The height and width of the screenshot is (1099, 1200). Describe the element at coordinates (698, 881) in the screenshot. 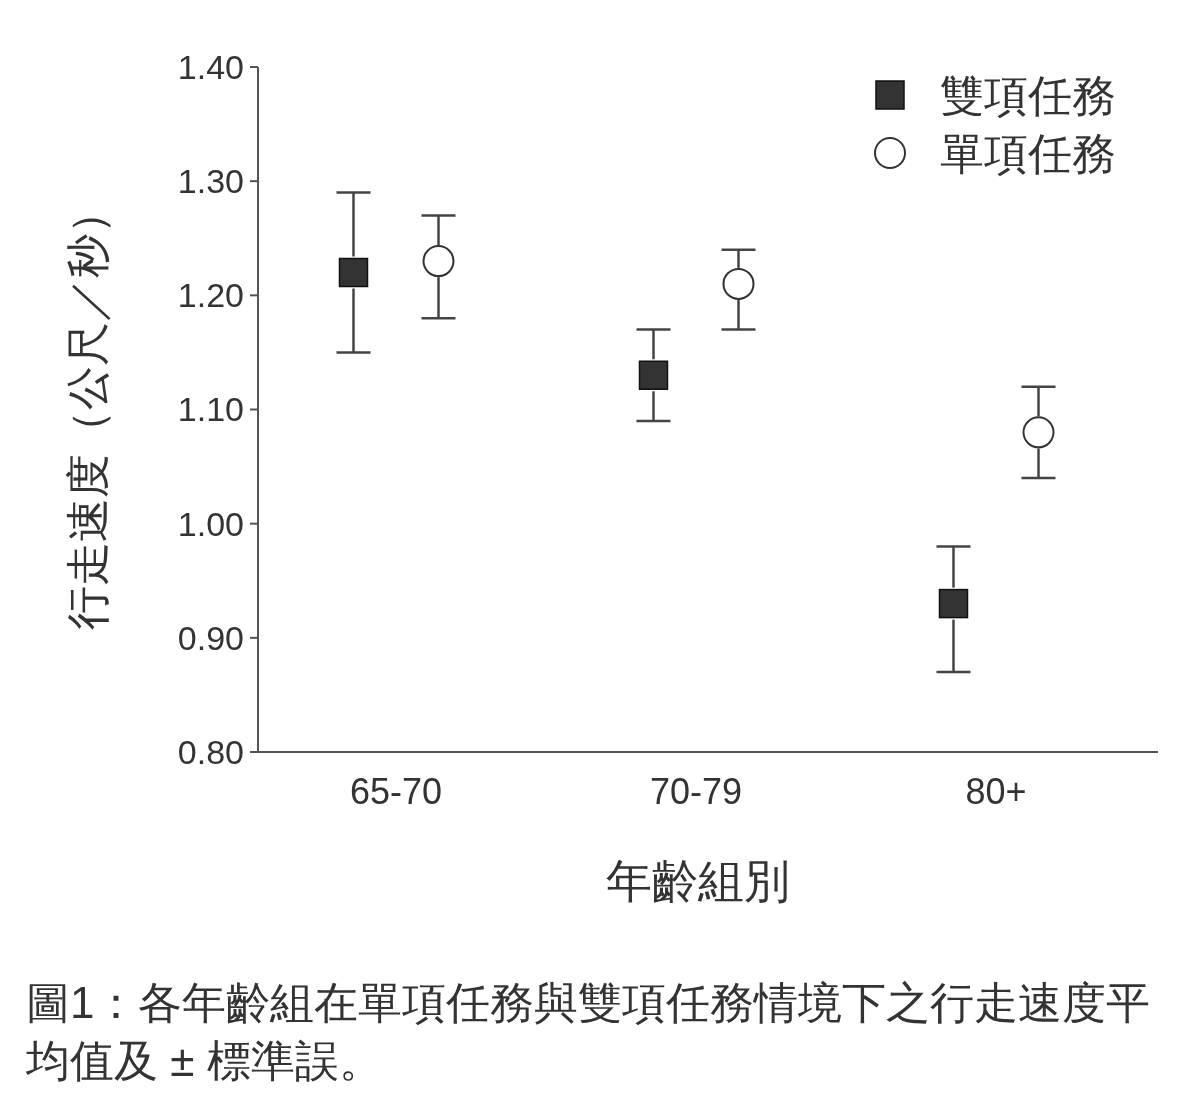

I see `x-axis-title: 年齡組別` at that location.